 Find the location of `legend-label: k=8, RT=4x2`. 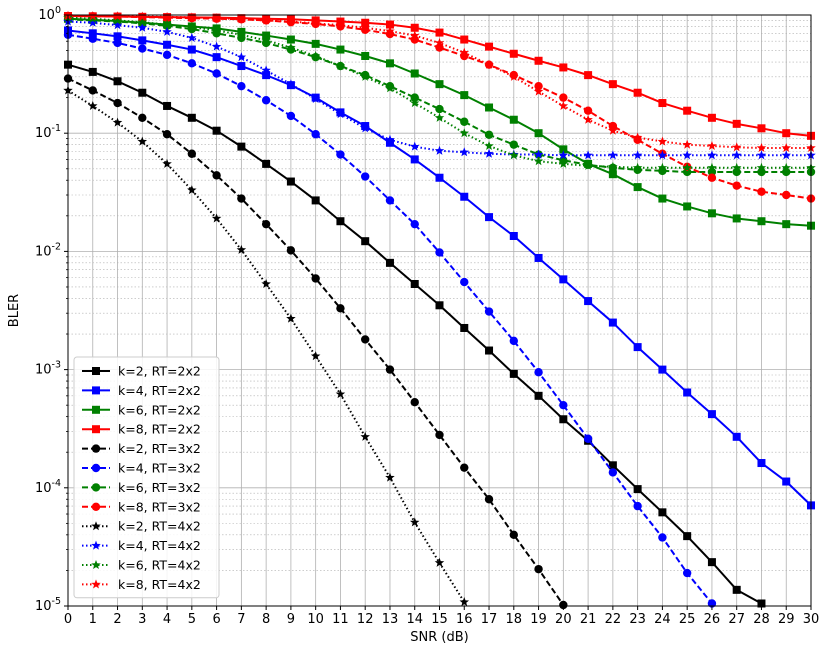

legend-label: k=8, RT=4x2 is located at coordinates (159, 584).